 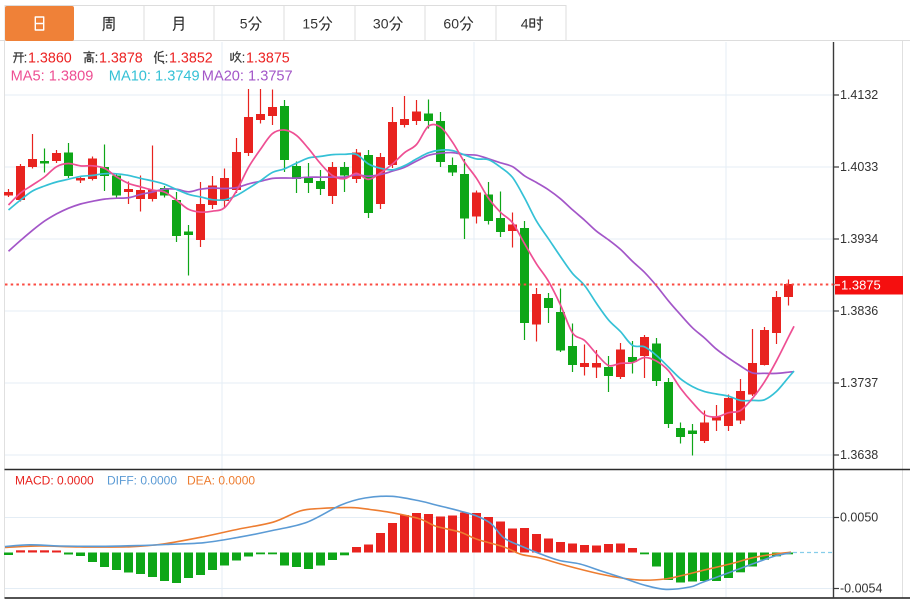 I want to click on svg-text: 1.3638, so click(x=859, y=455).